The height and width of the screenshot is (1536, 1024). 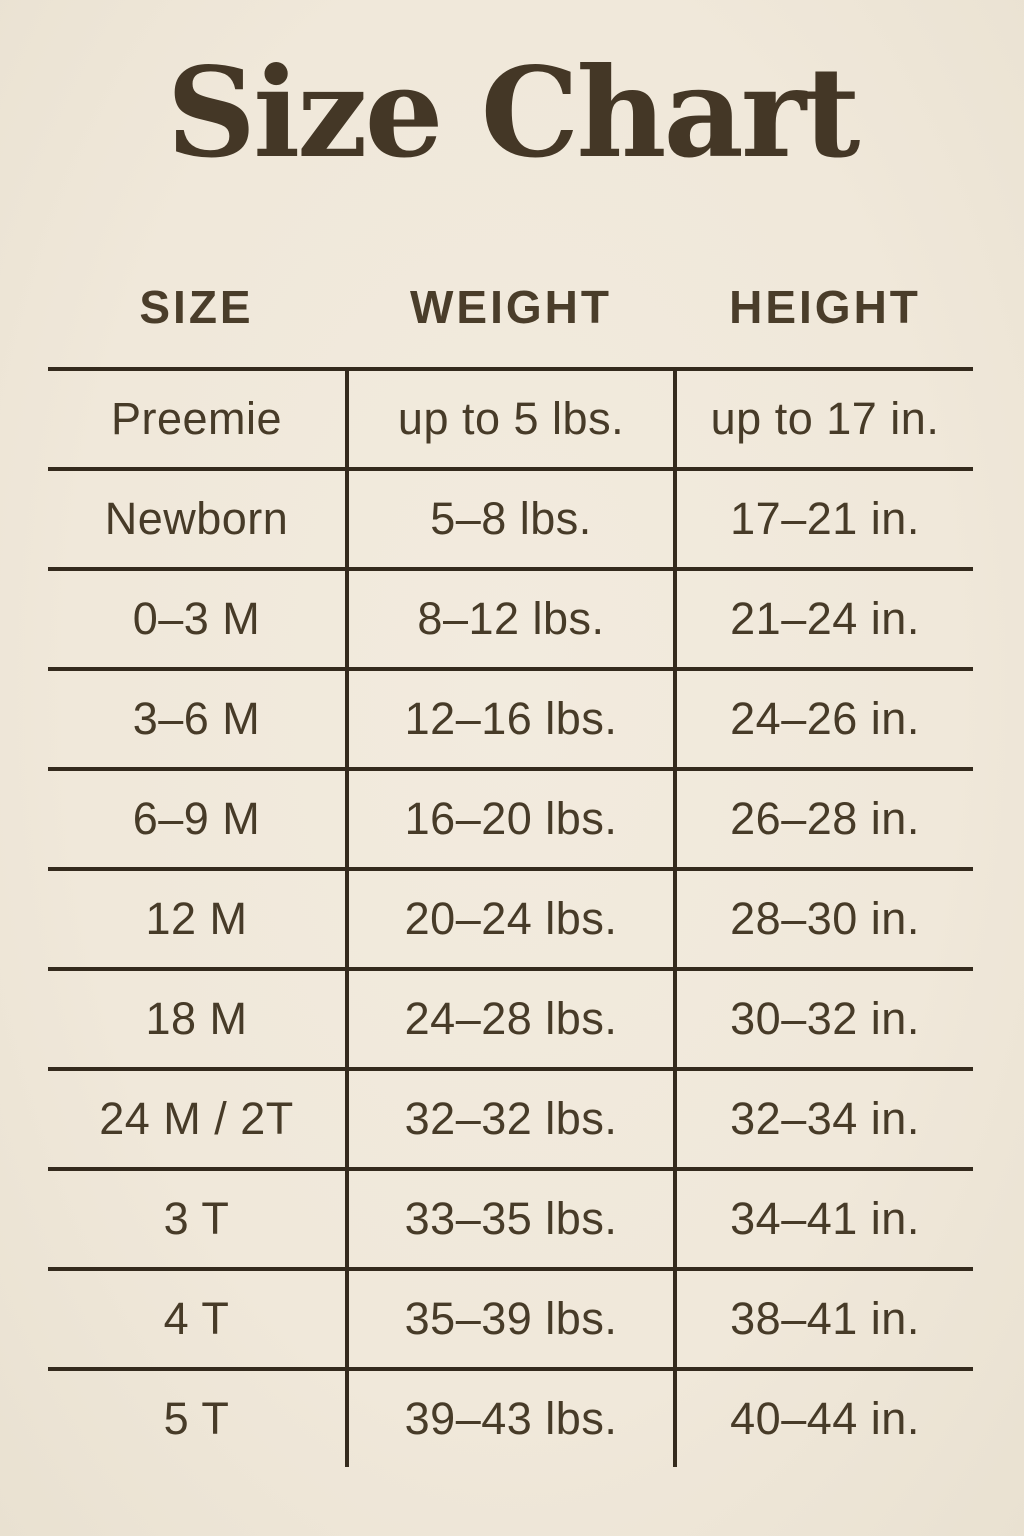 What do you see at coordinates (196, 918) in the screenshot?
I see `size-cell: 12 M` at bounding box center [196, 918].